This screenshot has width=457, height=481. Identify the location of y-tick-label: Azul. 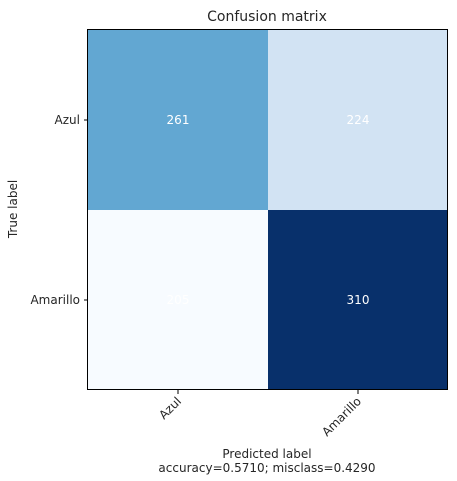
(67, 120).